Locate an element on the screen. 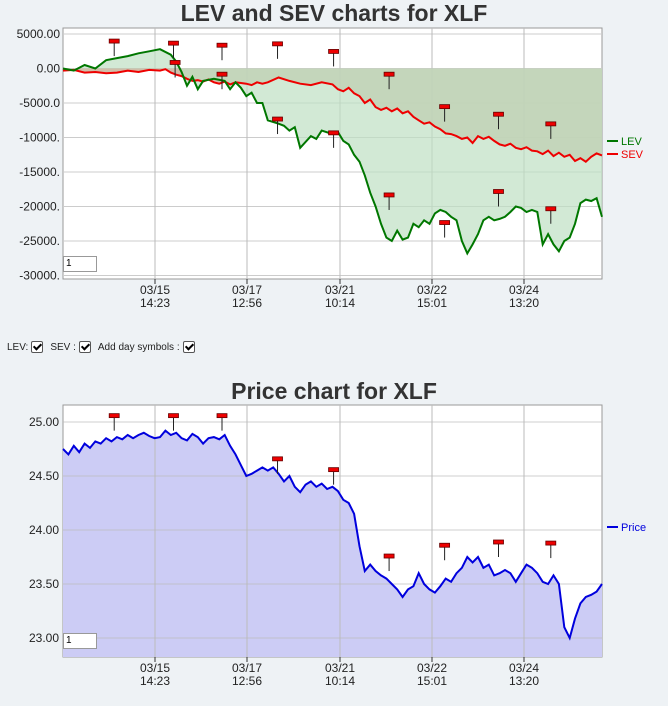 This screenshot has height=706, width=668. legend-price-label: Price is located at coordinates (633, 528).